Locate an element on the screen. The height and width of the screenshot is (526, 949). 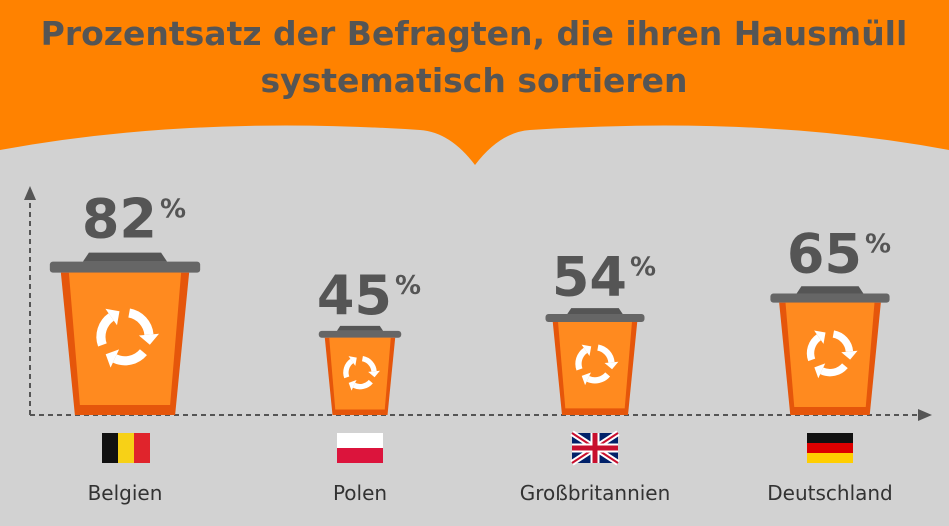
chart-title: systematisch sortieren is located at coordinates (473, 80).